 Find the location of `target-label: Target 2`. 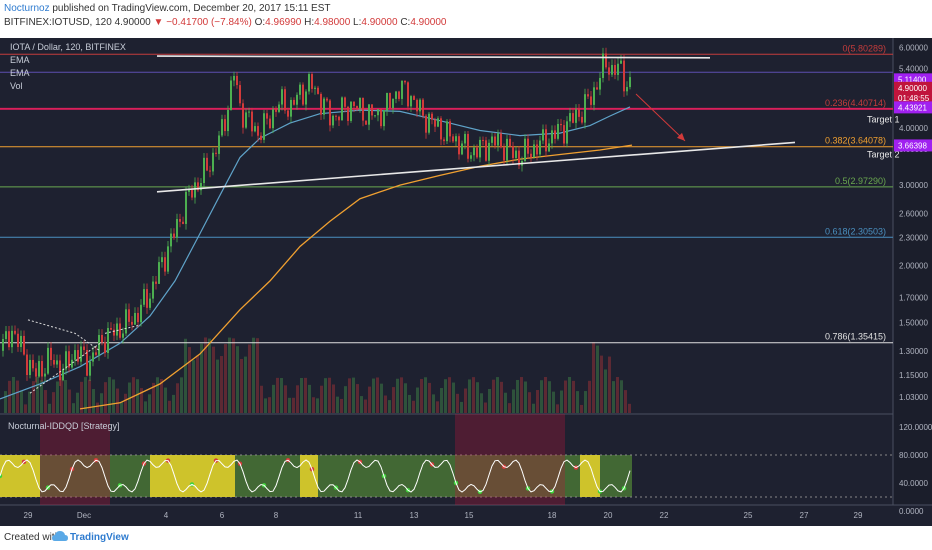

target-label: Target 2 is located at coordinates (883, 154).